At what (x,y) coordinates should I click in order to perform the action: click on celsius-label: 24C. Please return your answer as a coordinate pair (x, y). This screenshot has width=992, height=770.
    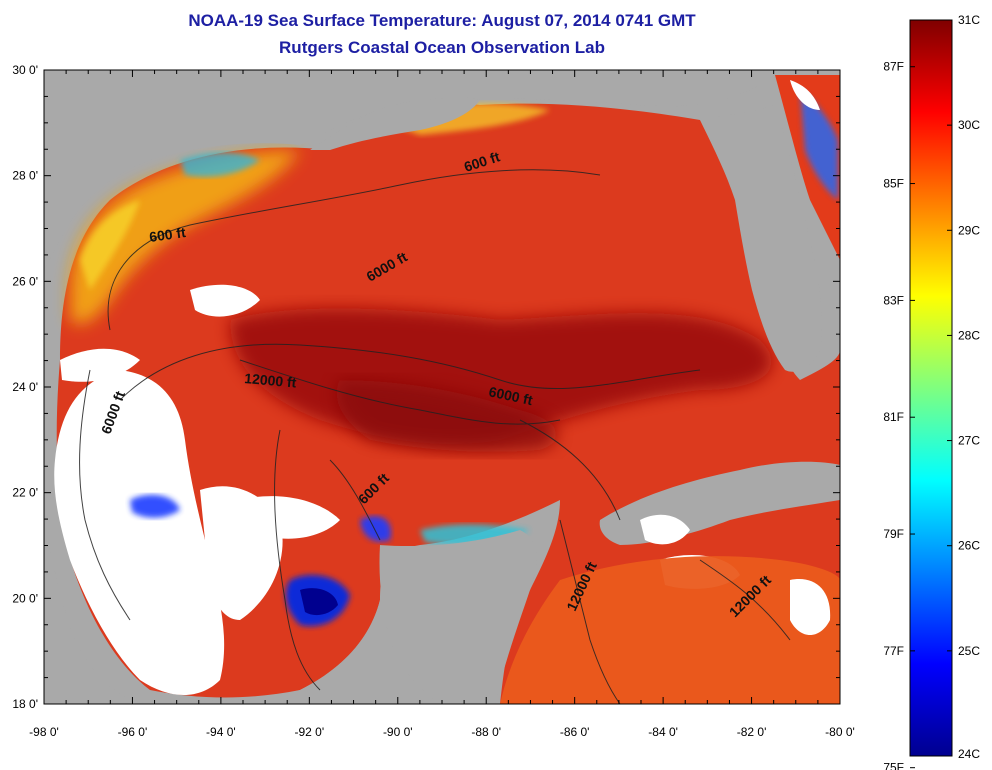
    Looking at the image, I should click on (969, 754).